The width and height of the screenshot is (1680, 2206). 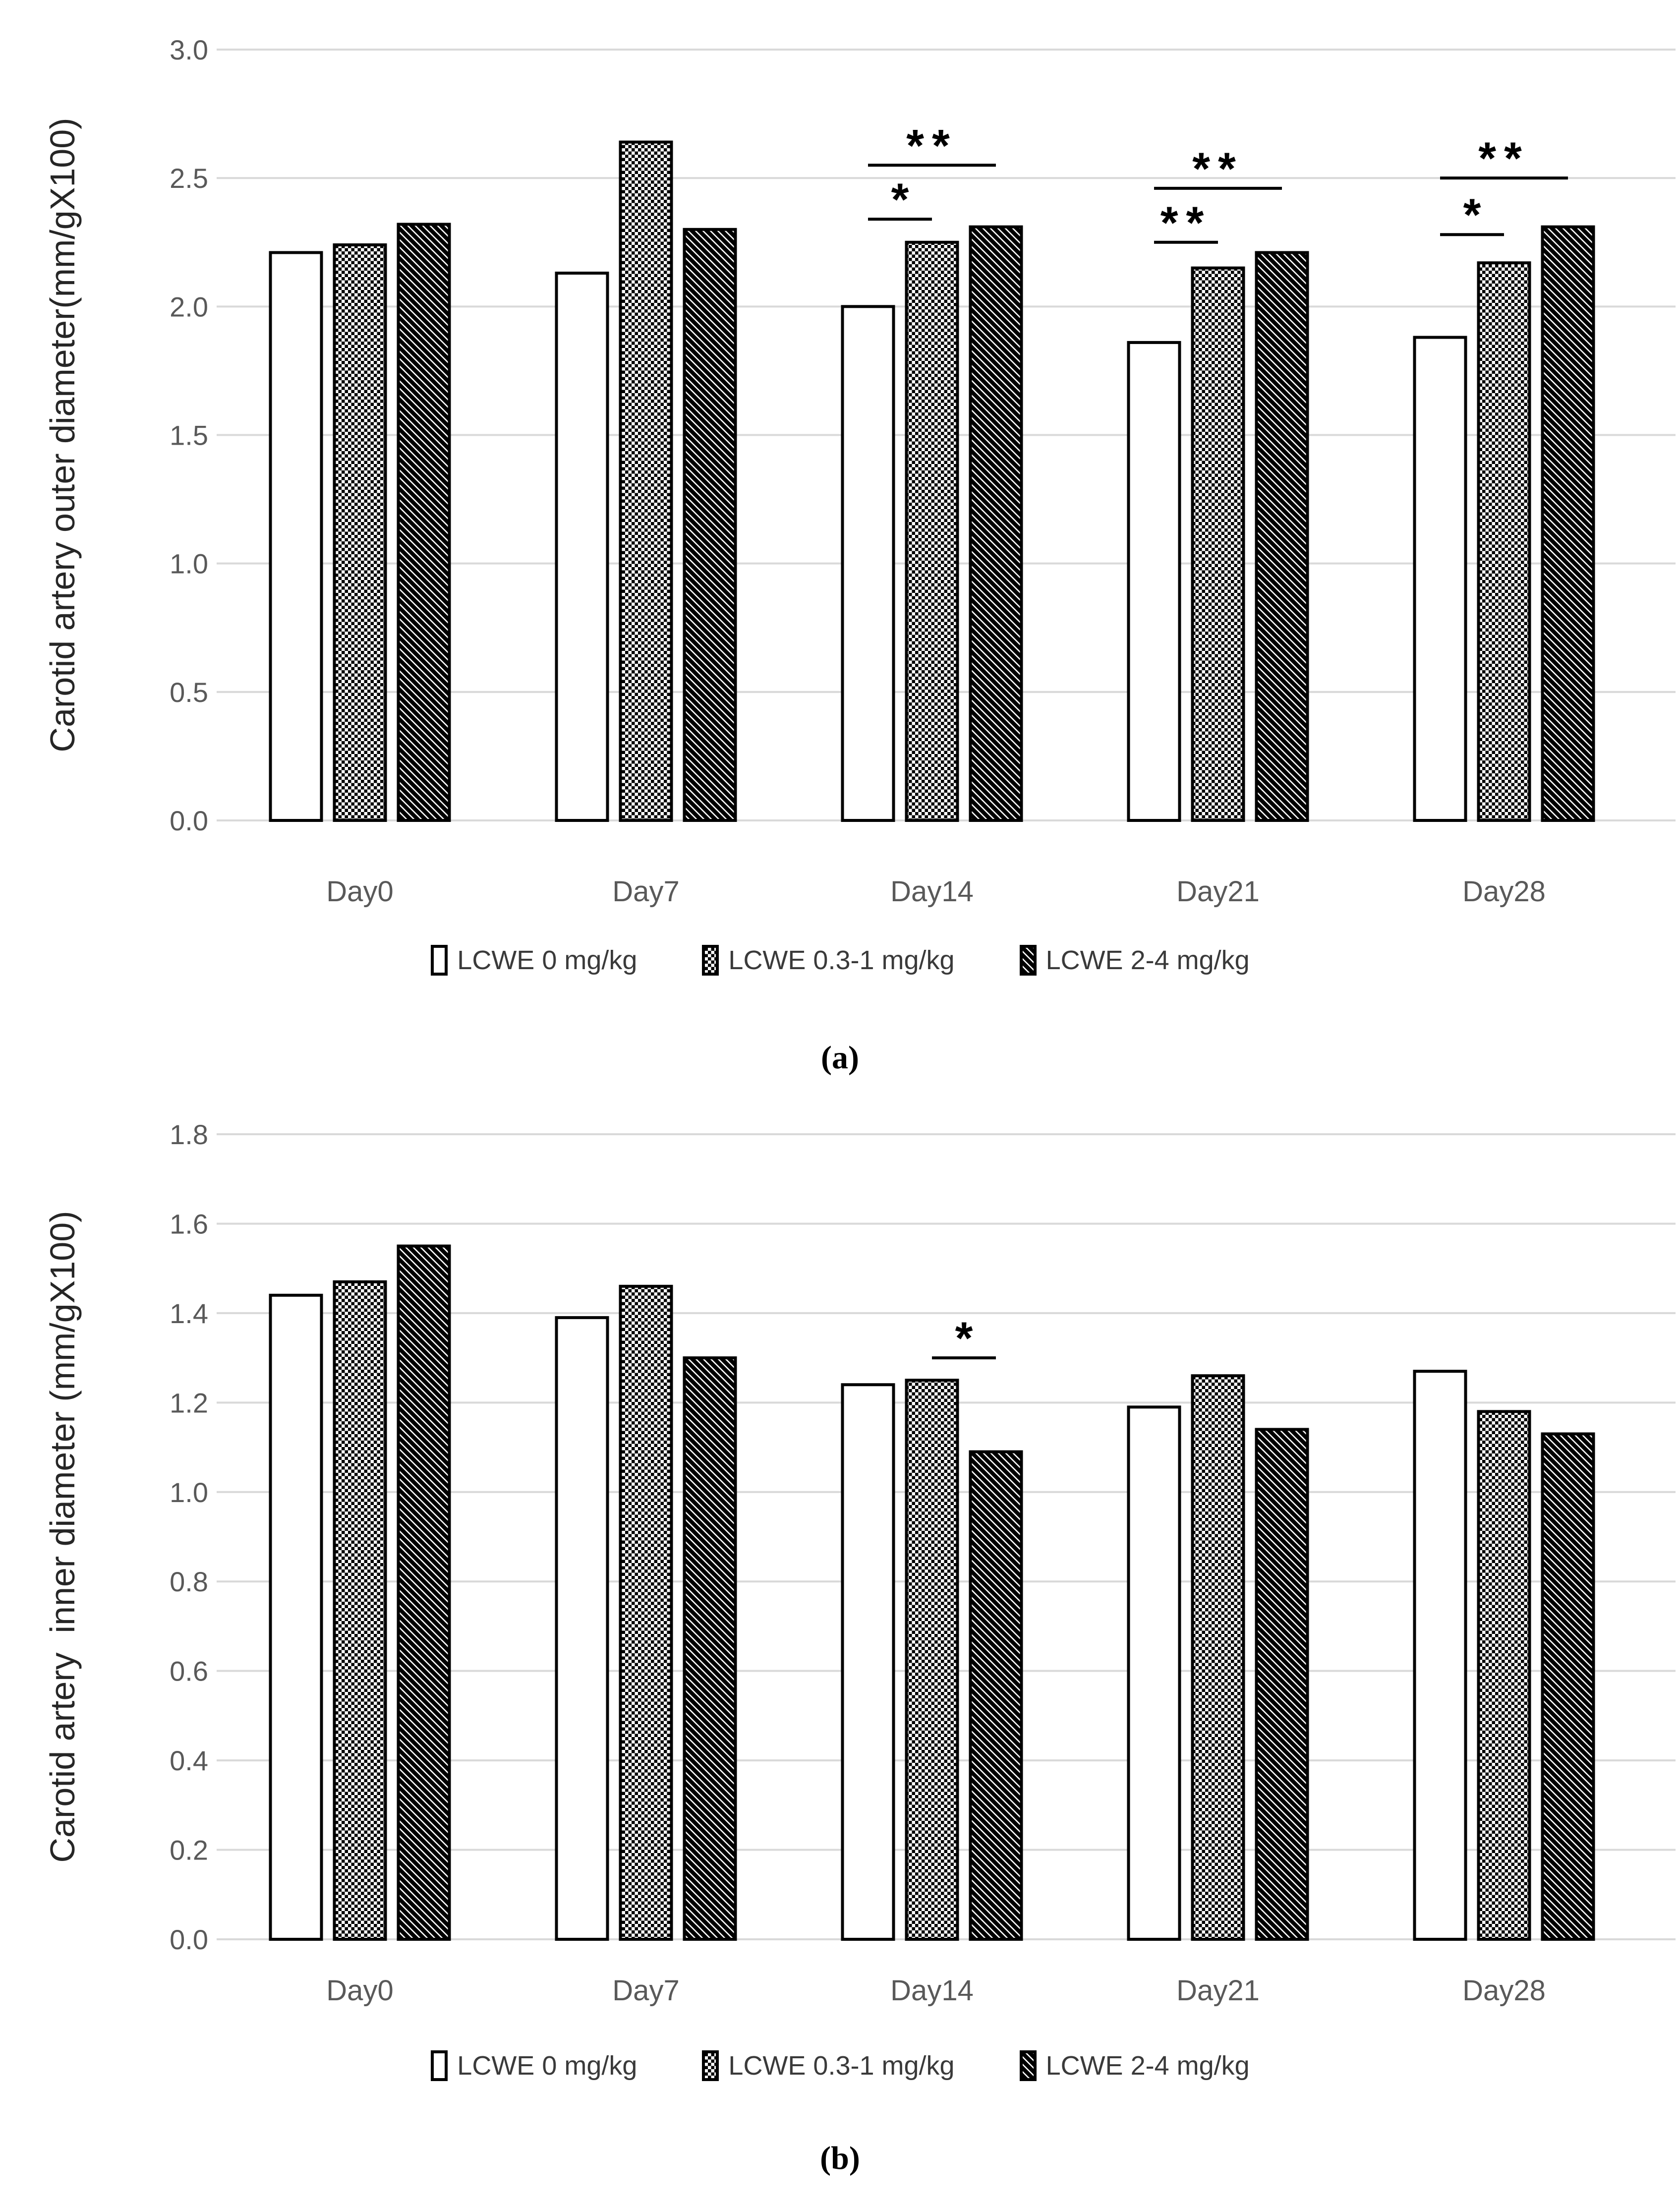 What do you see at coordinates (189, 1671) in the screenshot?
I see `y-tick-label: 0.6` at bounding box center [189, 1671].